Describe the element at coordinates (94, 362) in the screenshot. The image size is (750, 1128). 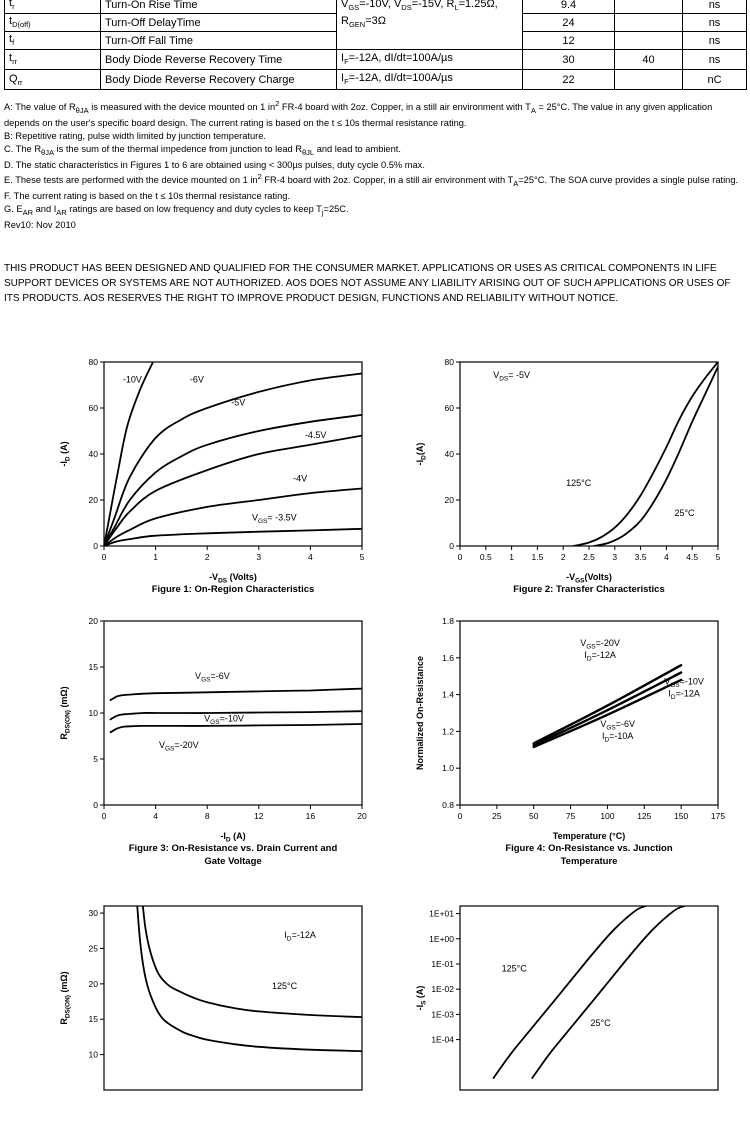
I see `svg-text: 80` at that location.